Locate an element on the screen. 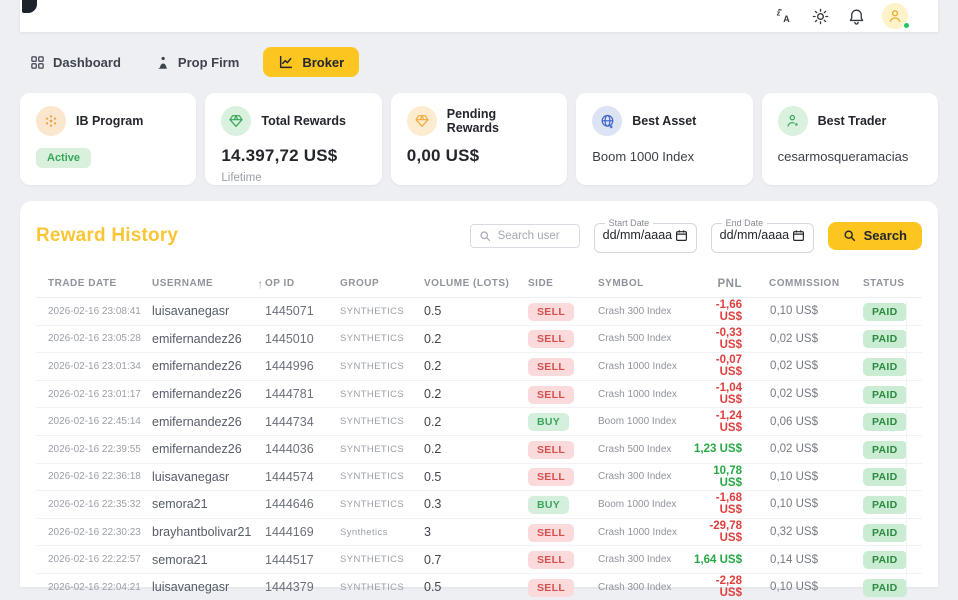 The height and width of the screenshot is (600, 958). search-button: Search is located at coordinates (874, 235).